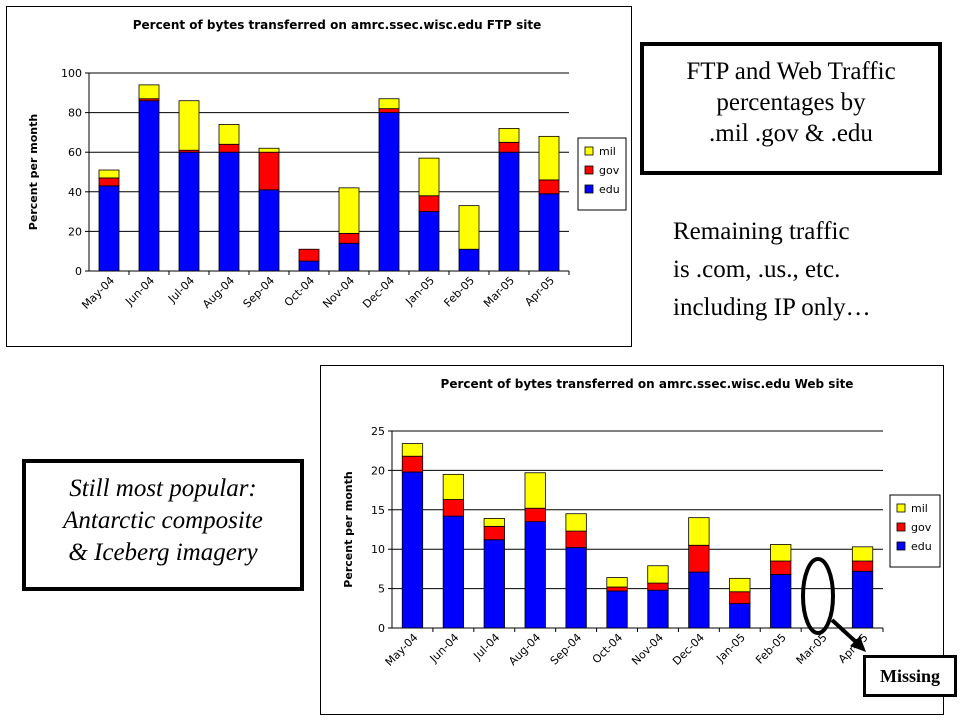  I want to click on note-line: Remaining traffic, so click(761, 231).